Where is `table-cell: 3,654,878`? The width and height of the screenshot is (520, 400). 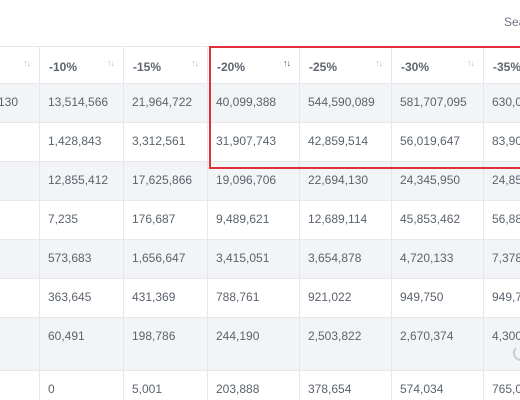 table-cell: 3,654,878 is located at coordinates (346, 259).